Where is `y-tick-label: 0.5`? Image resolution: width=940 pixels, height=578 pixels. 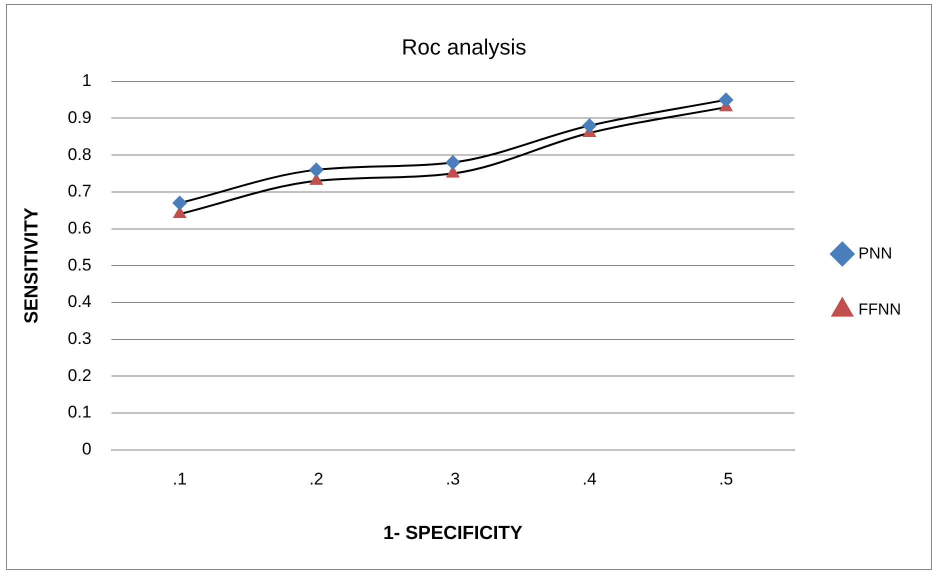 y-tick-label: 0.5 is located at coordinates (80, 264).